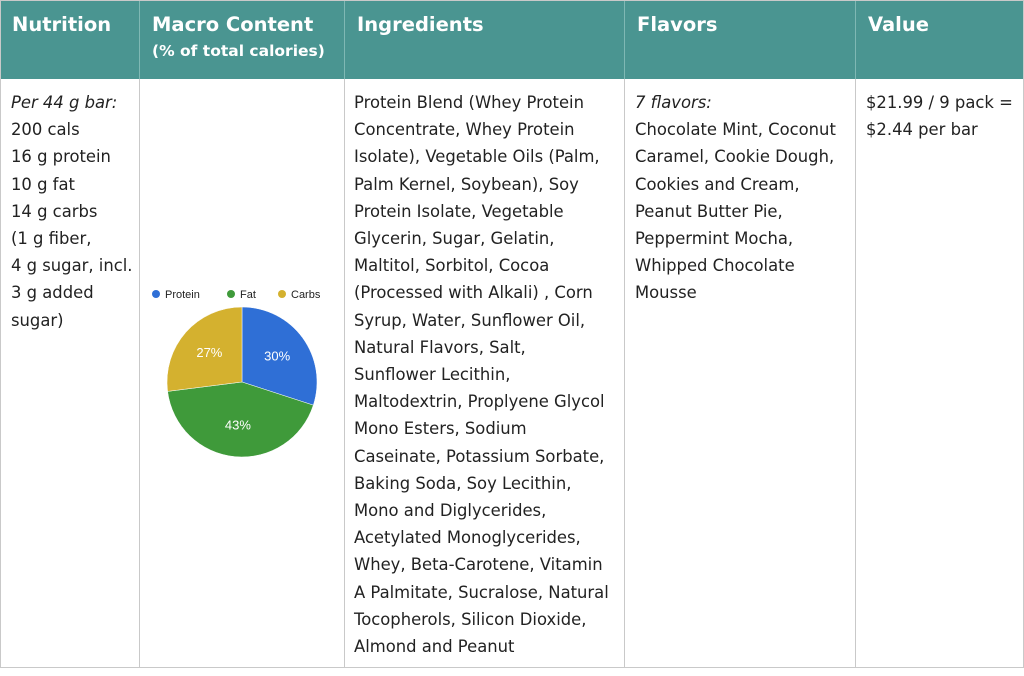 The height and width of the screenshot is (676, 1024). What do you see at coordinates (434, 647) in the screenshot?
I see `ingredient-line: Almond and Peanut` at bounding box center [434, 647].